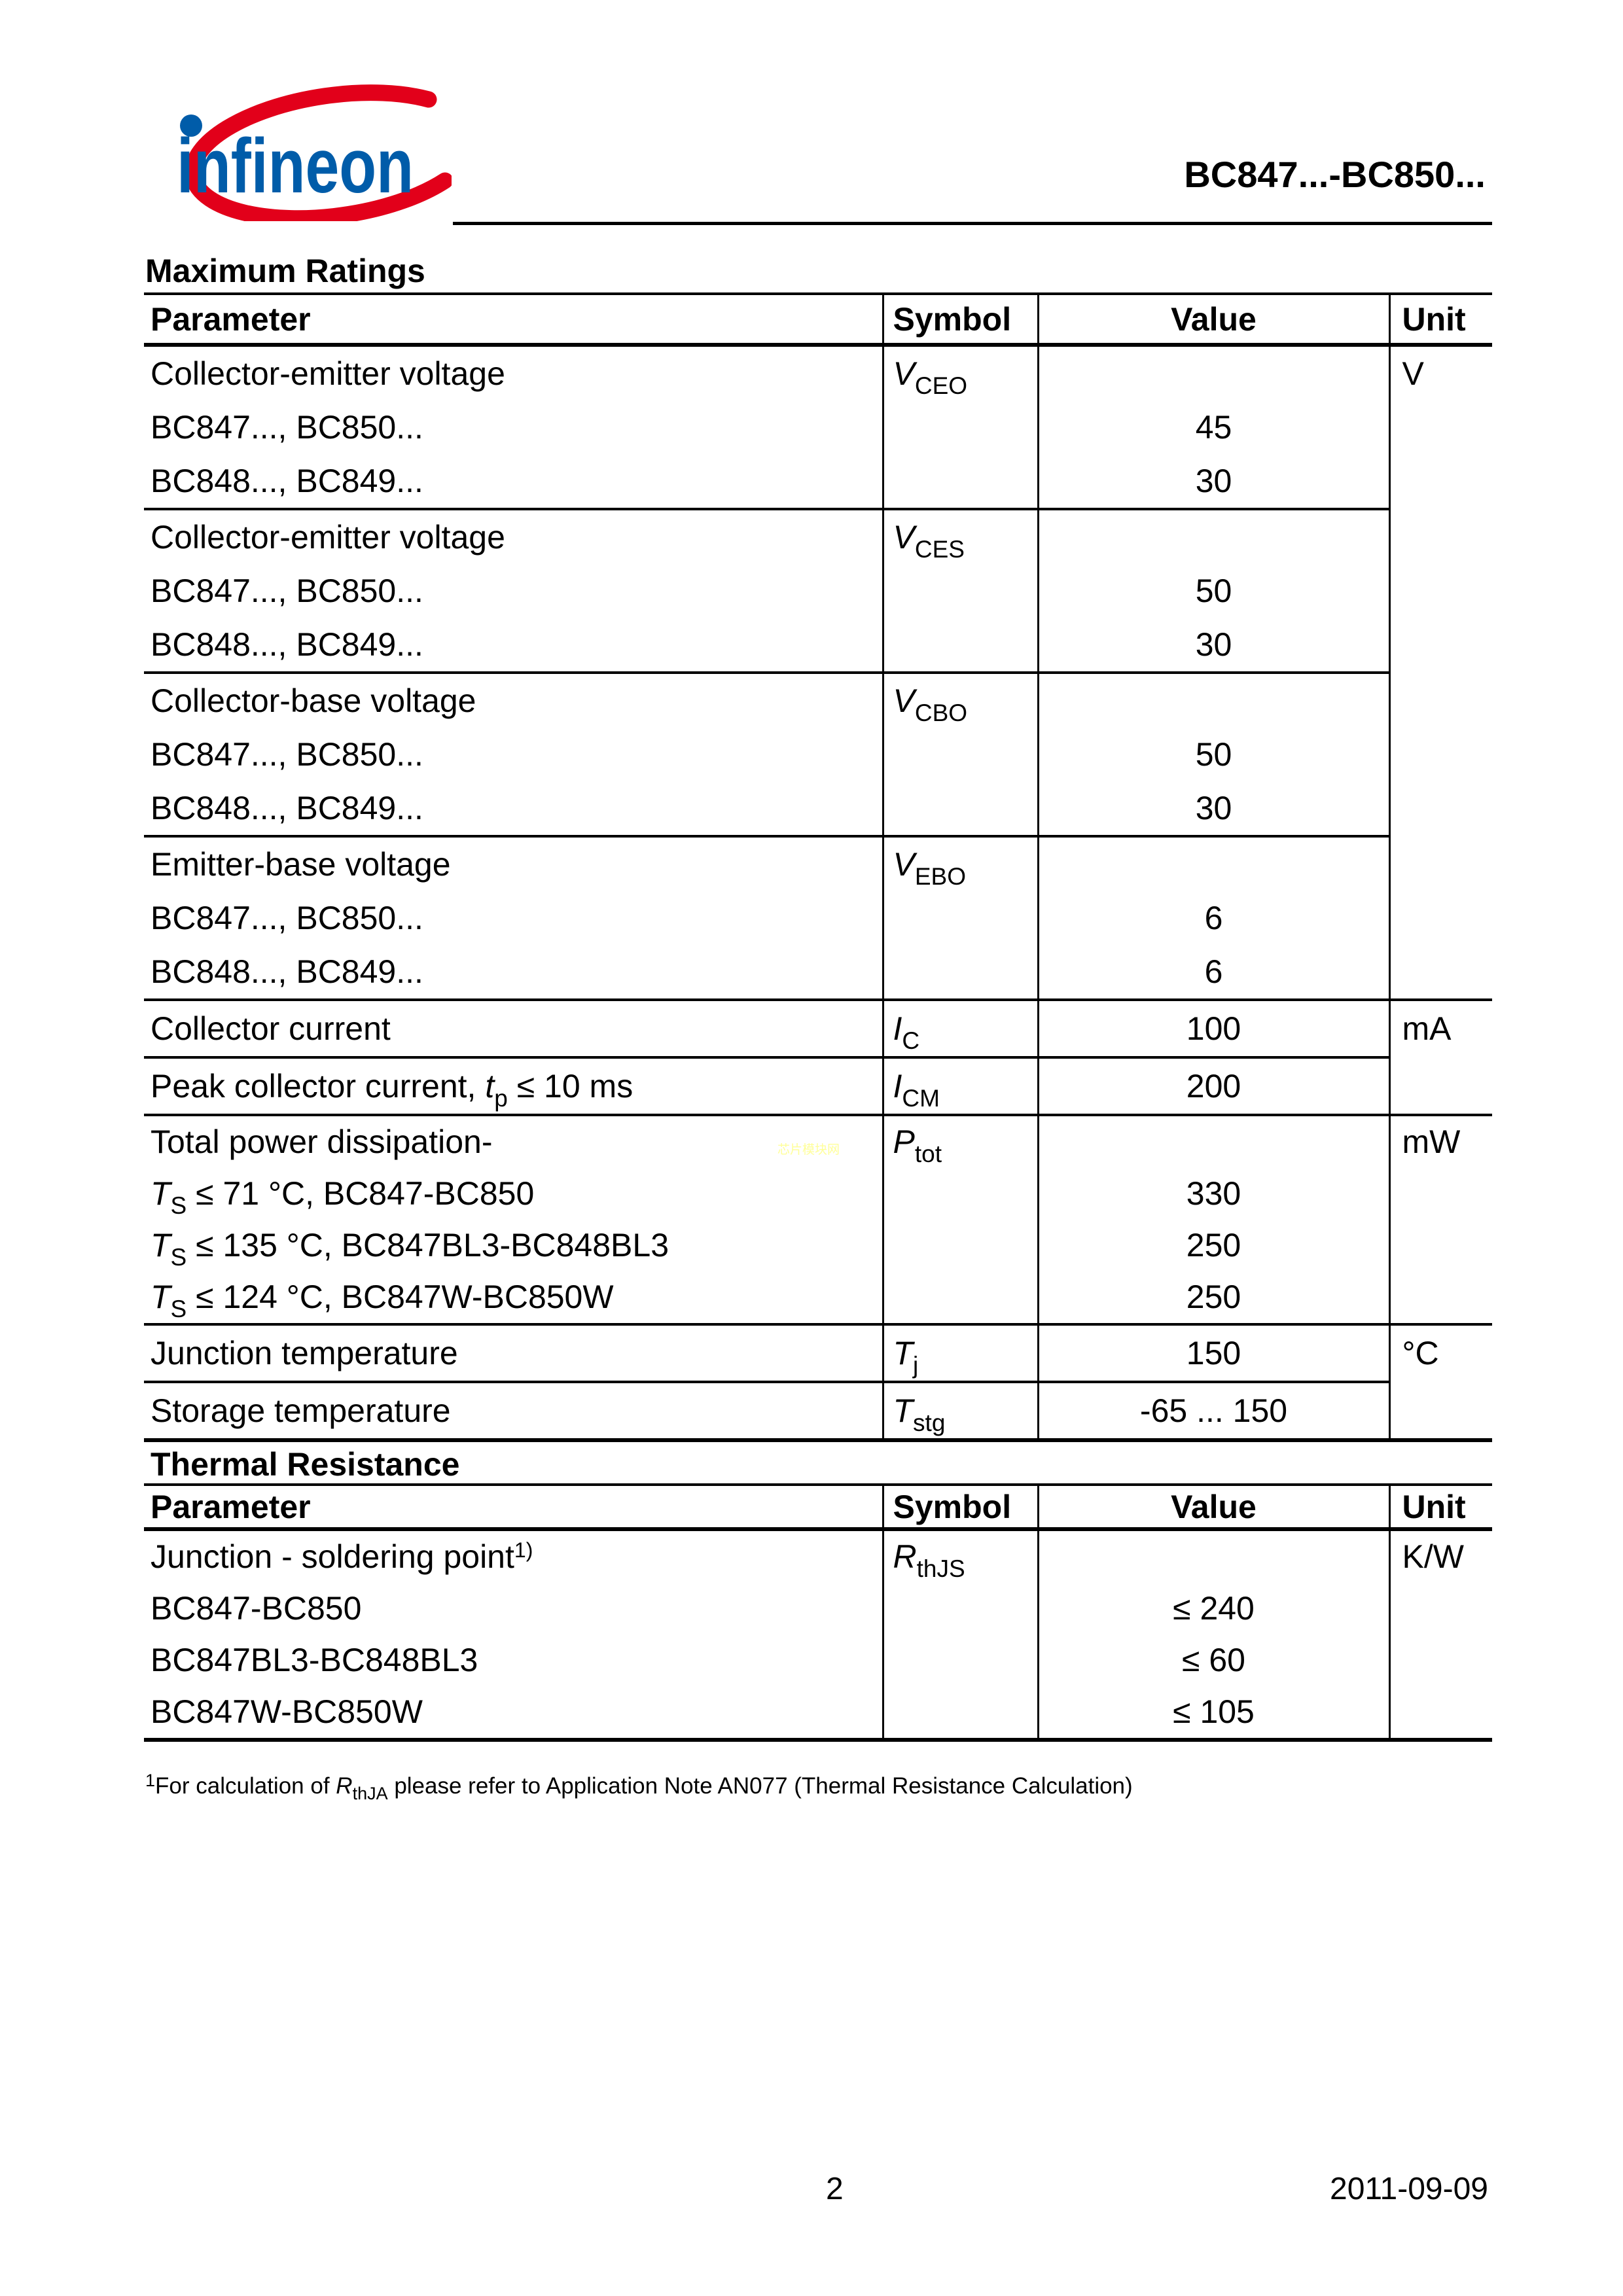 The width and height of the screenshot is (1623, 2296). I want to click on watermark-text: 芯片模块网, so click(808, 1150).